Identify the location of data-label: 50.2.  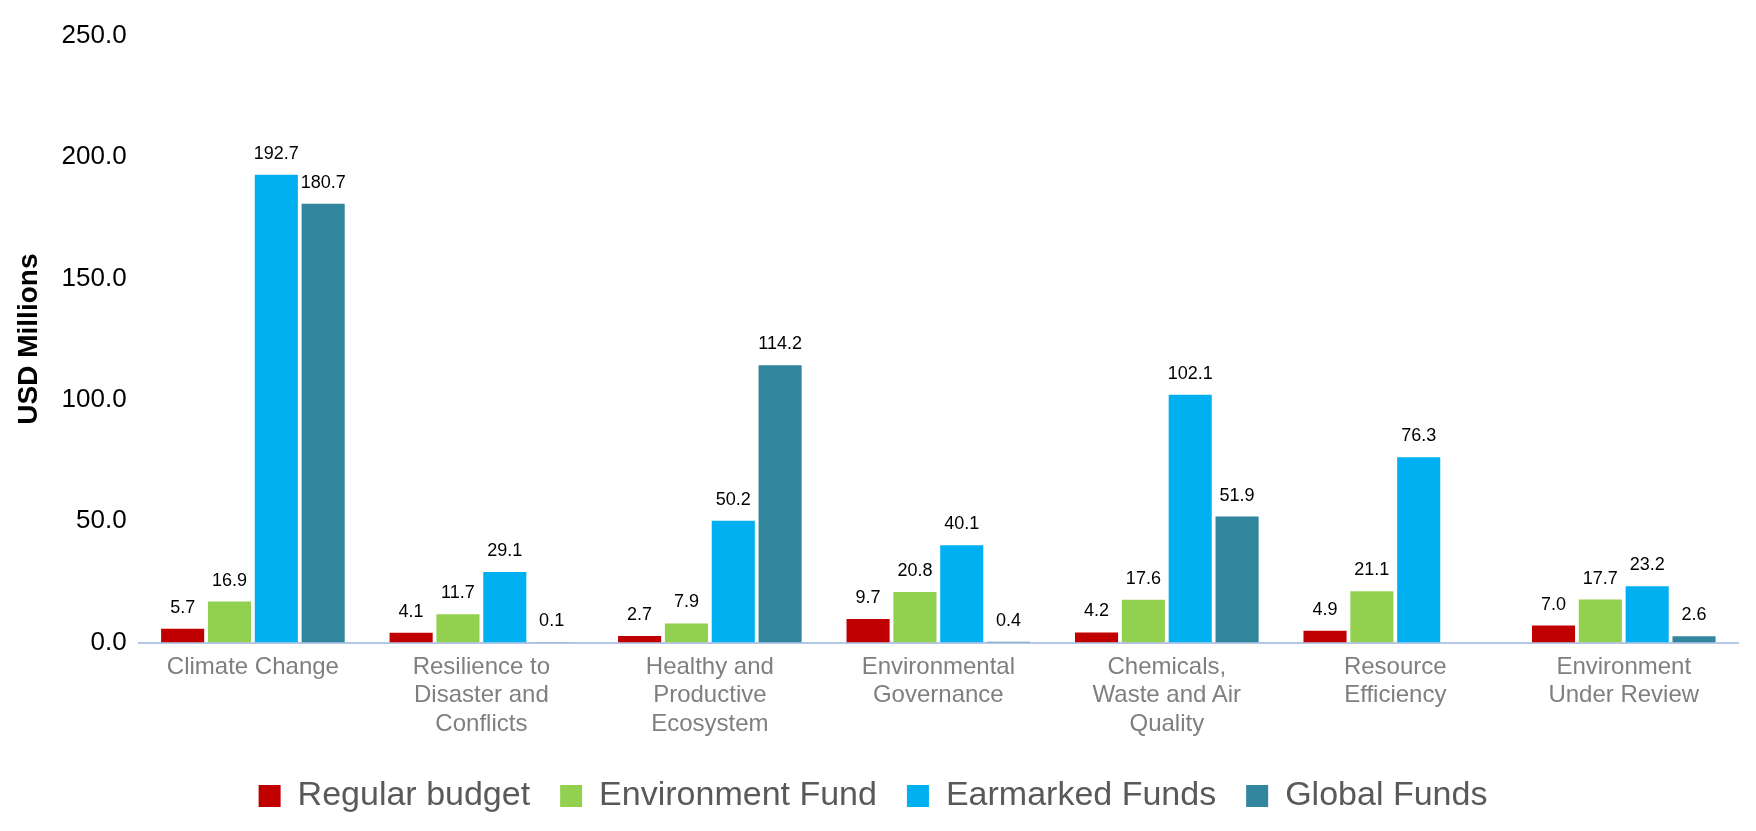
(733, 498).